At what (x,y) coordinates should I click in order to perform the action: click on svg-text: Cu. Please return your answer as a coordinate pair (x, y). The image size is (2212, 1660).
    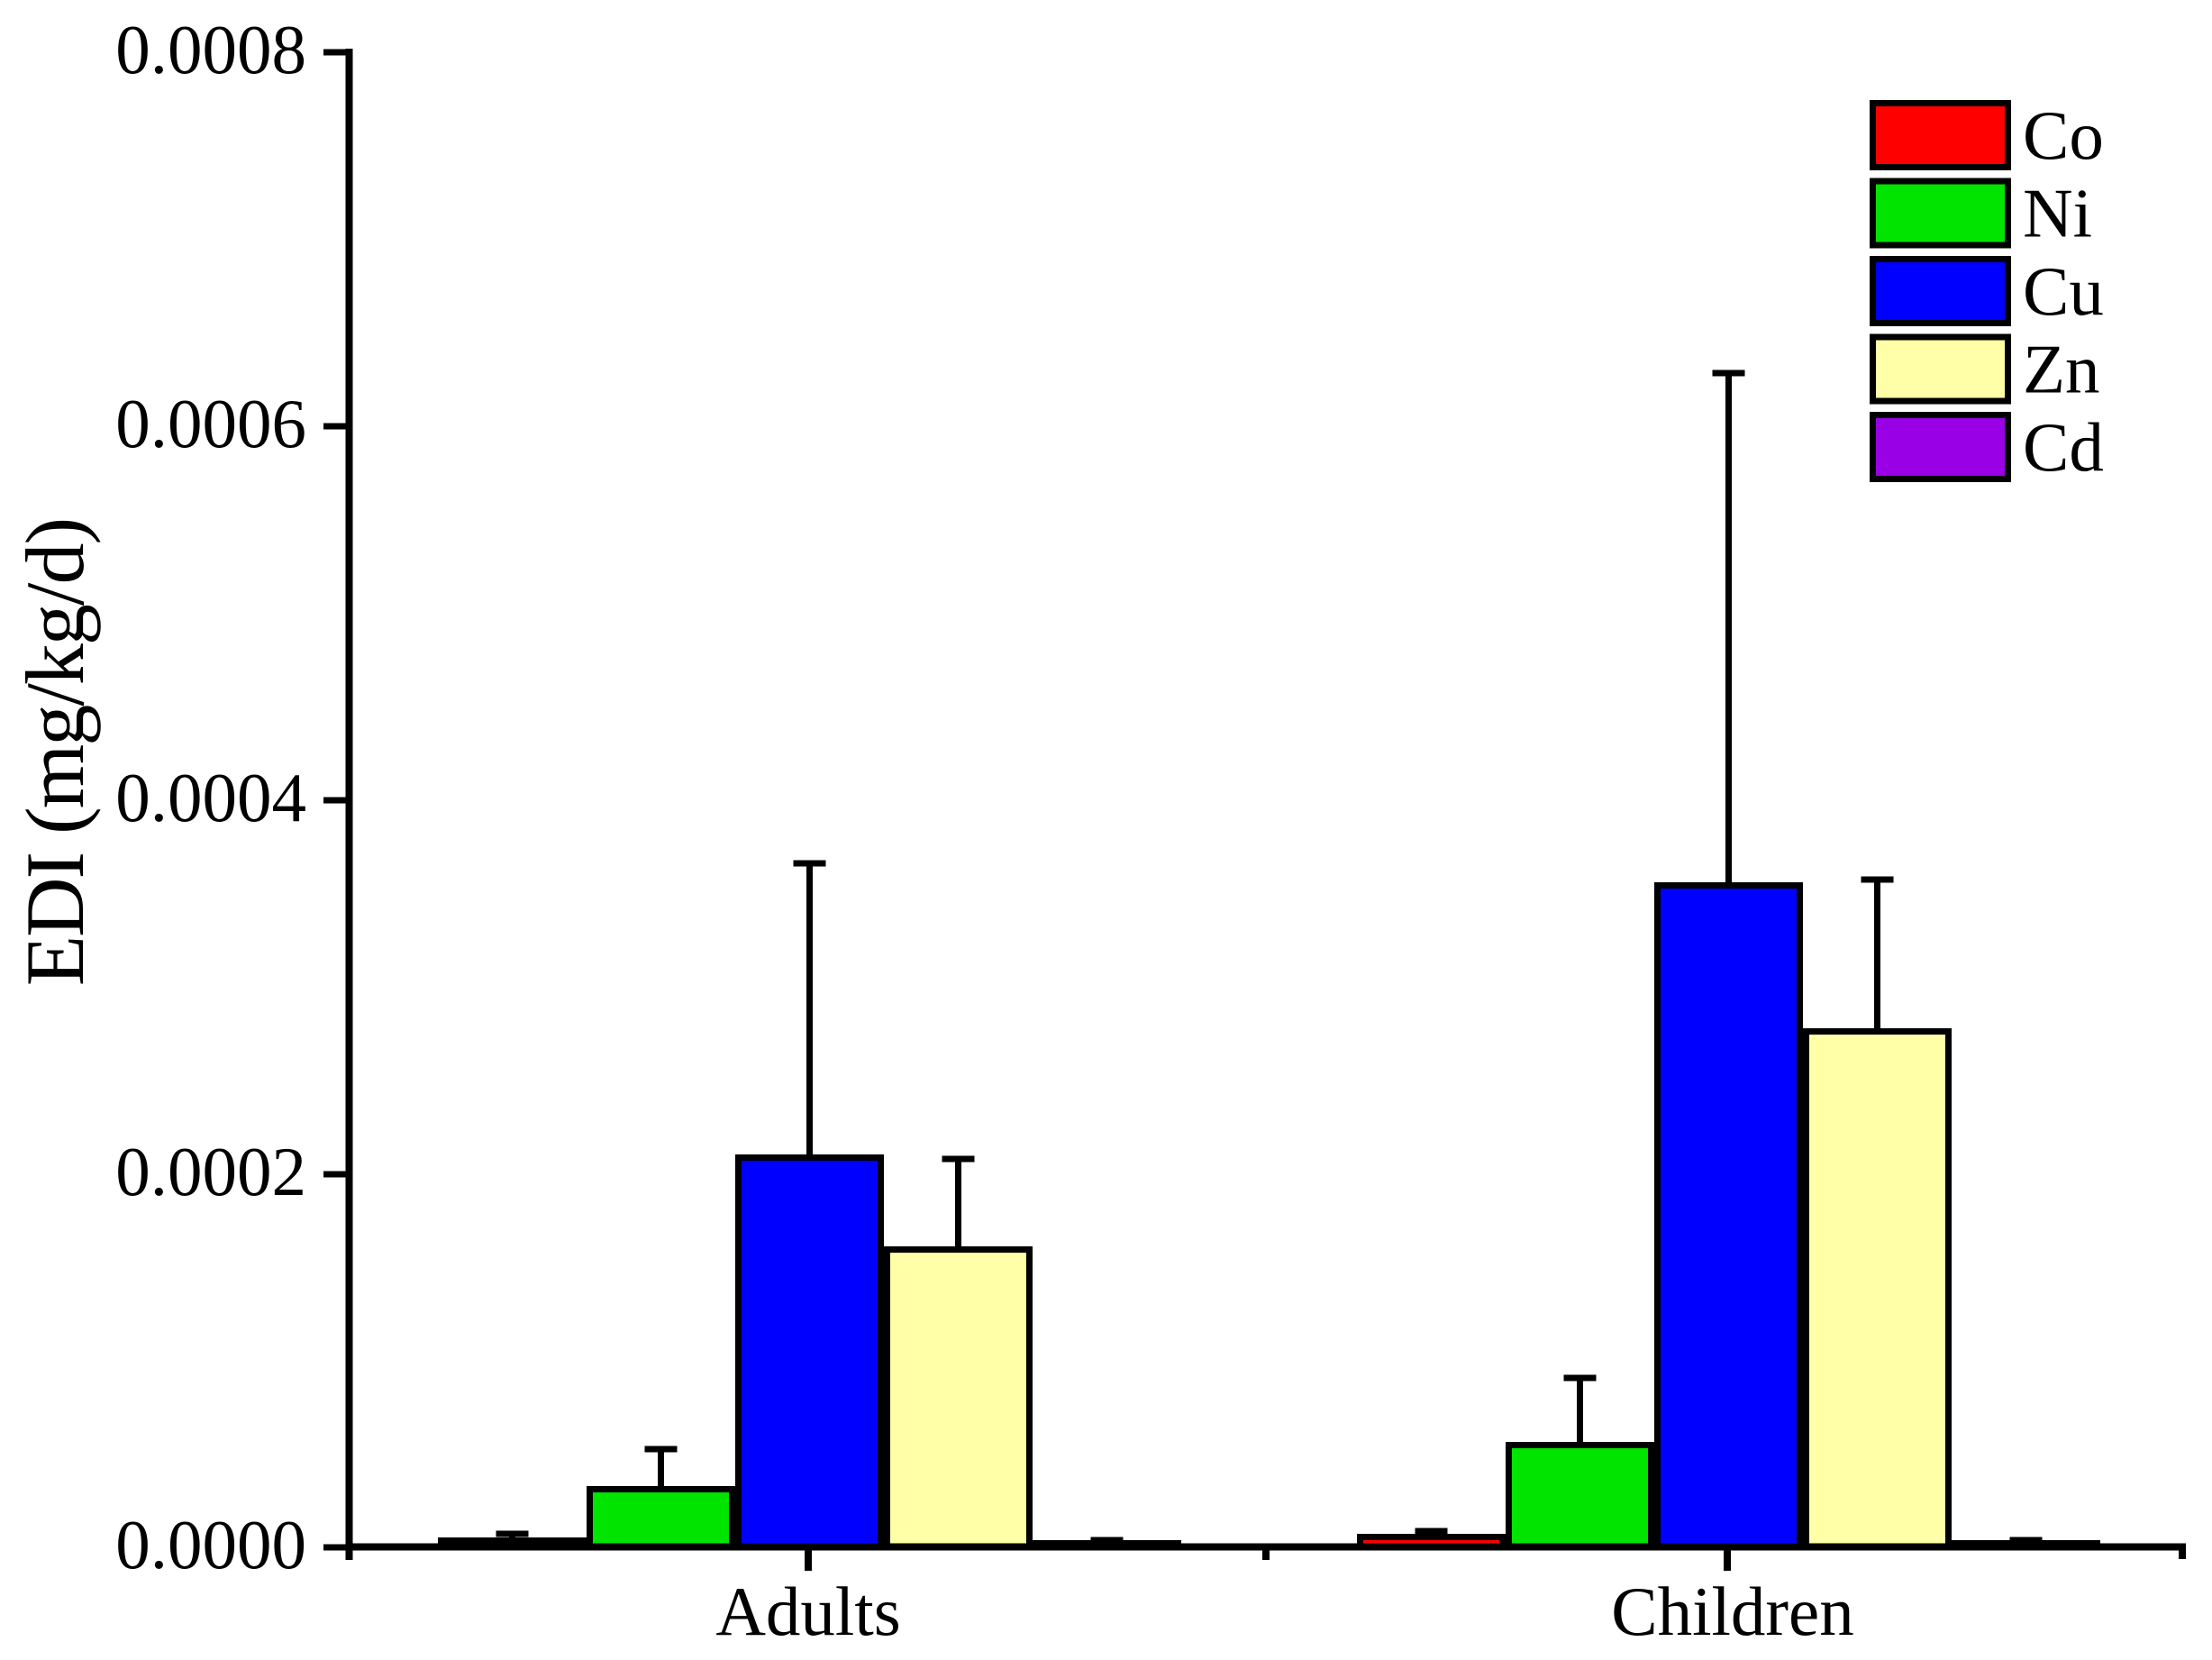
    Looking at the image, I should click on (2063, 291).